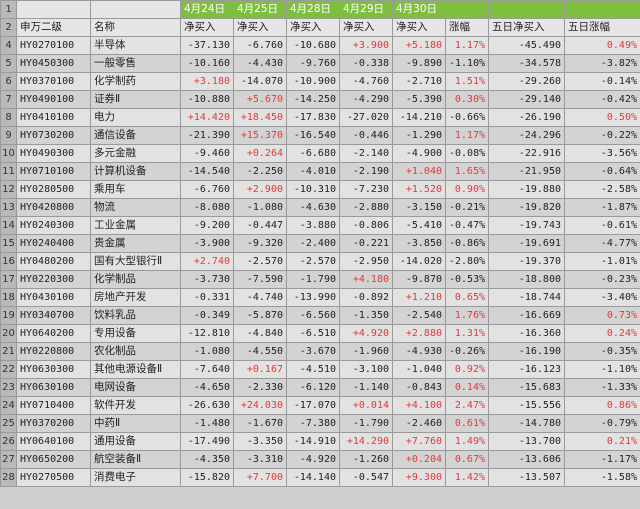 This screenshot has height=509, width=640. Describe the element at coordinates (53, 153) in the screenshot. I see `code-cell: HY0490300` at that location.